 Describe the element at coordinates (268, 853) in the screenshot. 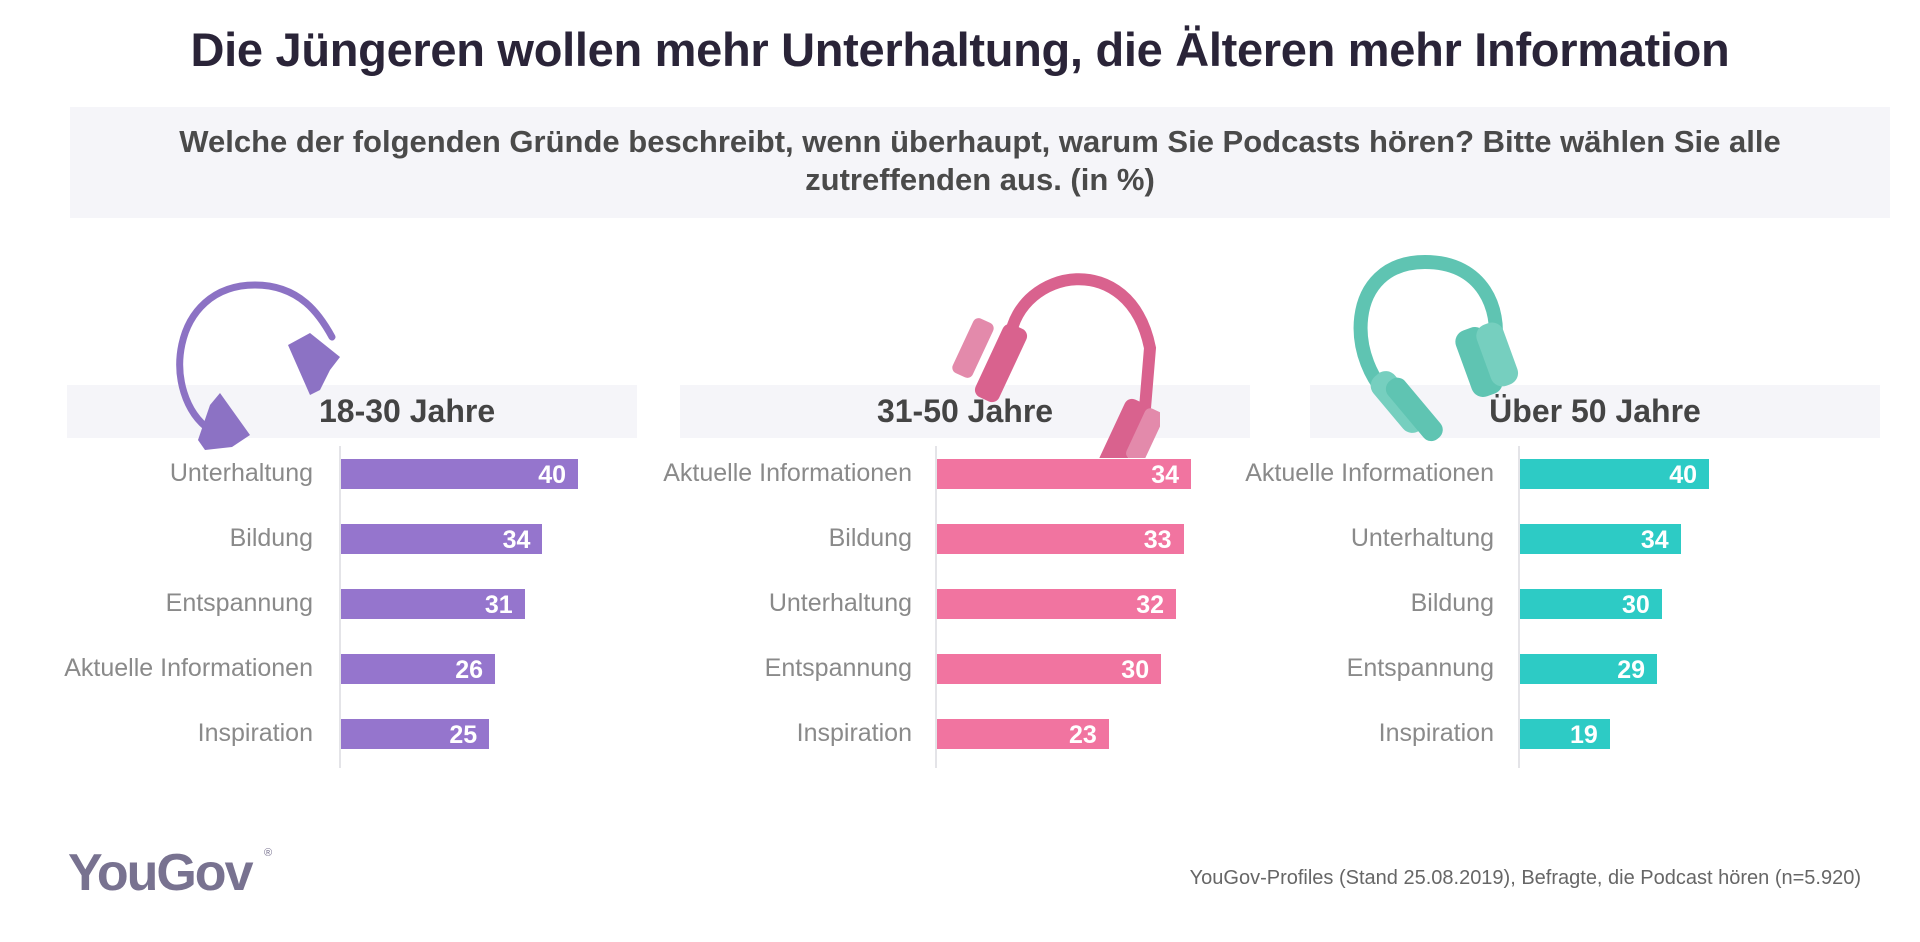

I see `registered-mark: ®` at that location.